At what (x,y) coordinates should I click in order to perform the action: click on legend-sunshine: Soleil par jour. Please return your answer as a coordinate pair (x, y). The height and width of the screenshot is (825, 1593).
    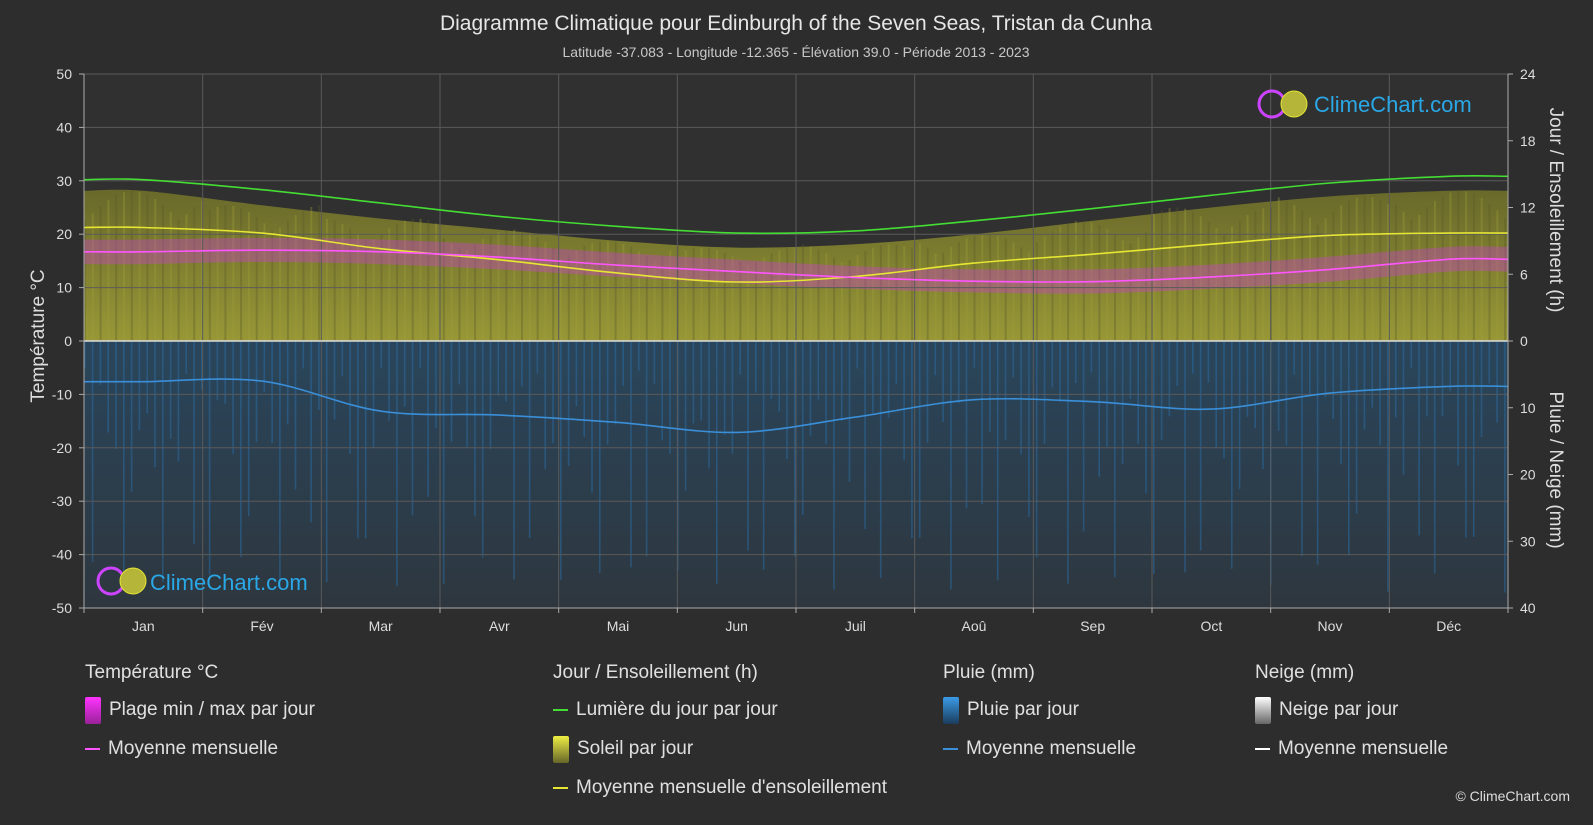
    Looking at the image, I should click on (720, 749).